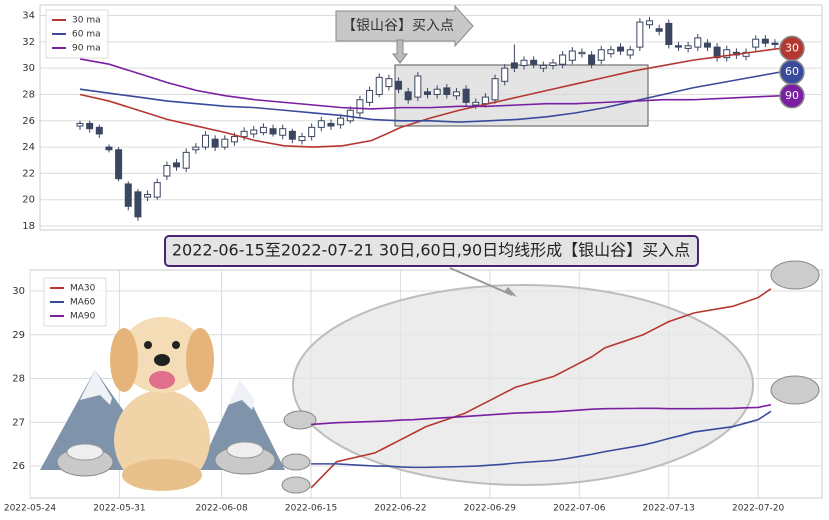 Image resolution: width=829 pixels, height=520 pixels. I want to click on y-tick-label: 32, so click(28, 42).